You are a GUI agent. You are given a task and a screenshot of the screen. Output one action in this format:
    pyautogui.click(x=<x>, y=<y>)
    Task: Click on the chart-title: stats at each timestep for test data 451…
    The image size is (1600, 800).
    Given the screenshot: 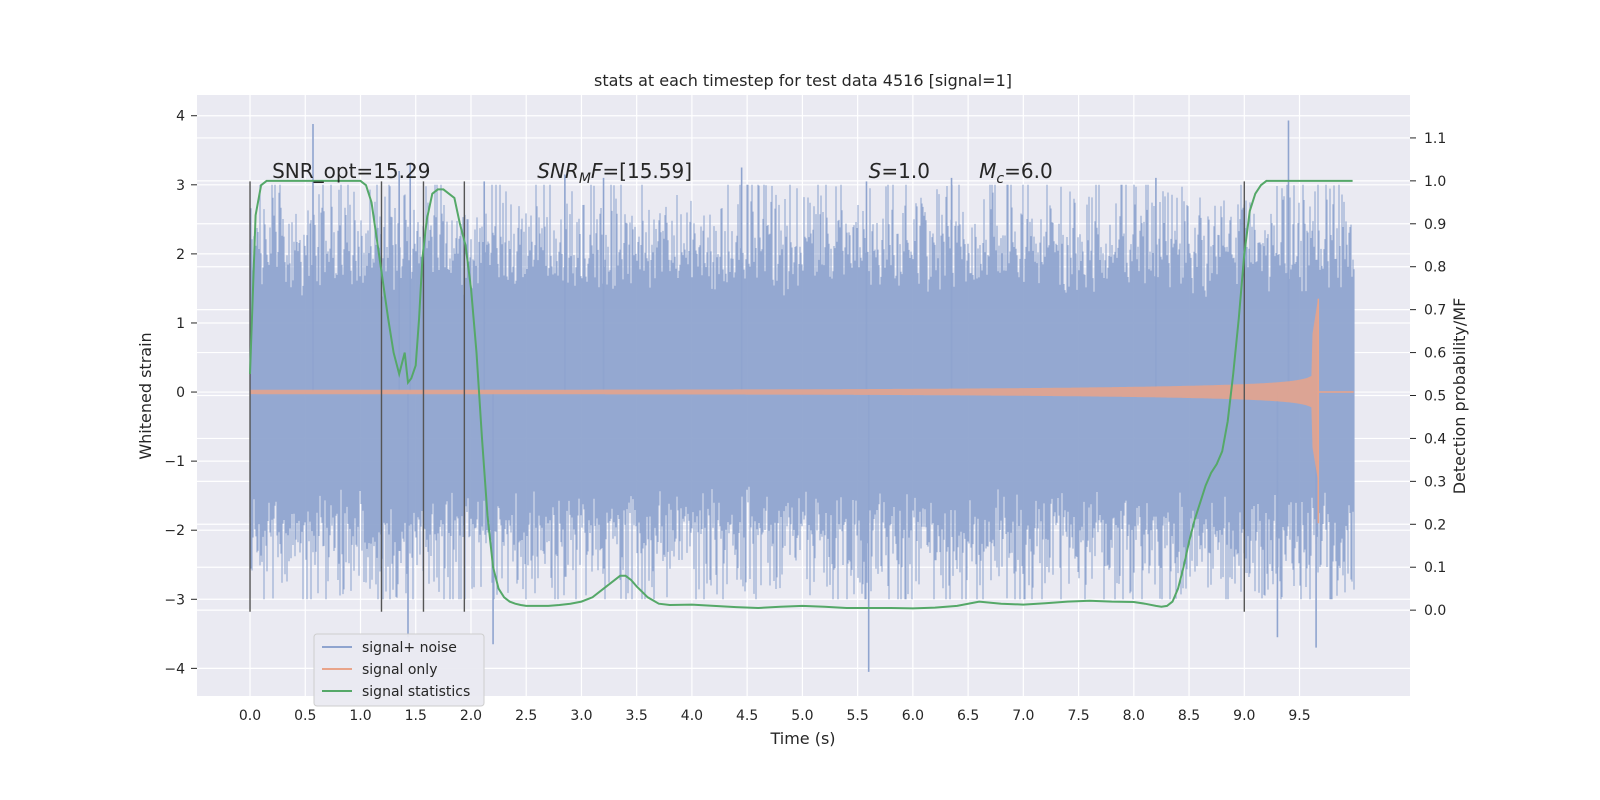 What is the action you would take?
    pyautogui.click(x=803, y=80)
    